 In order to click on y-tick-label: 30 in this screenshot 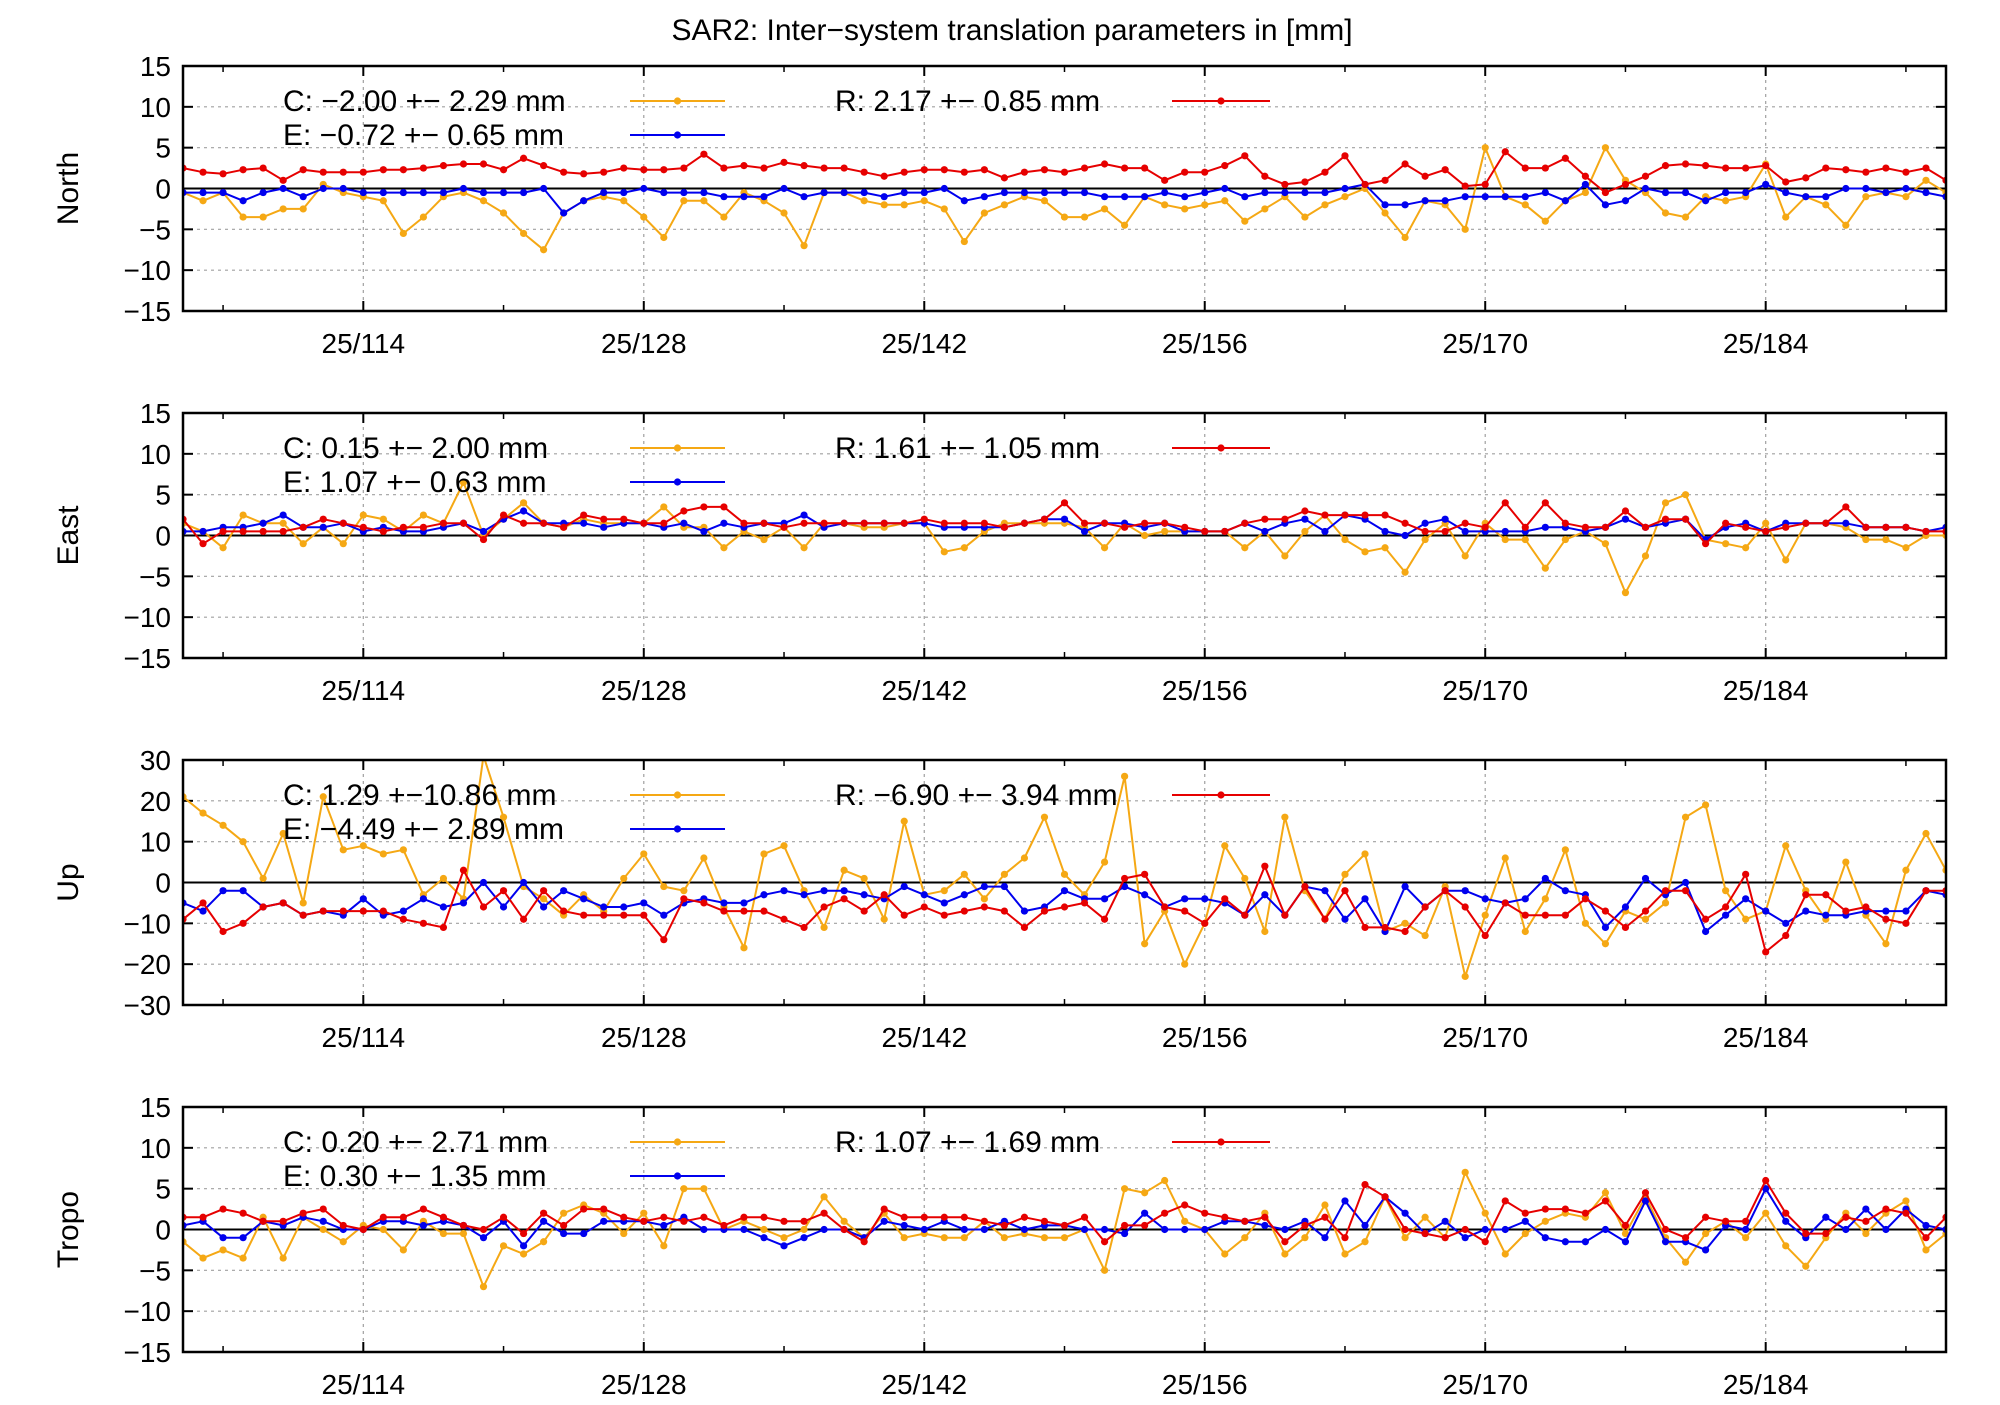, I will do `click(155, 760)`.